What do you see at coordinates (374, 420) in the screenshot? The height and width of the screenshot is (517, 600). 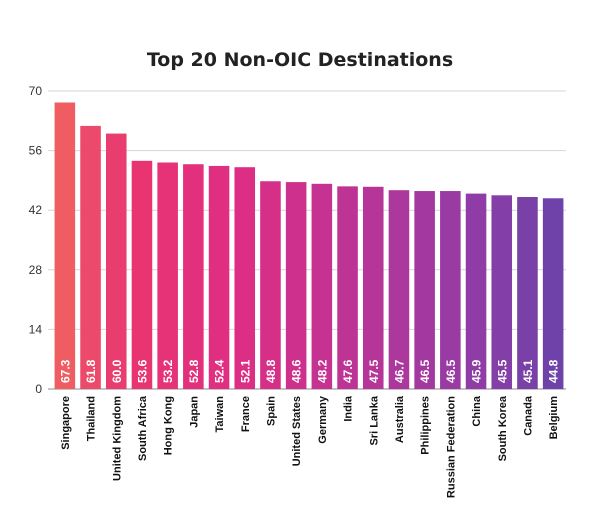 I see `x-tick-label: Sri Lanka` at bounding box center [374, 420].